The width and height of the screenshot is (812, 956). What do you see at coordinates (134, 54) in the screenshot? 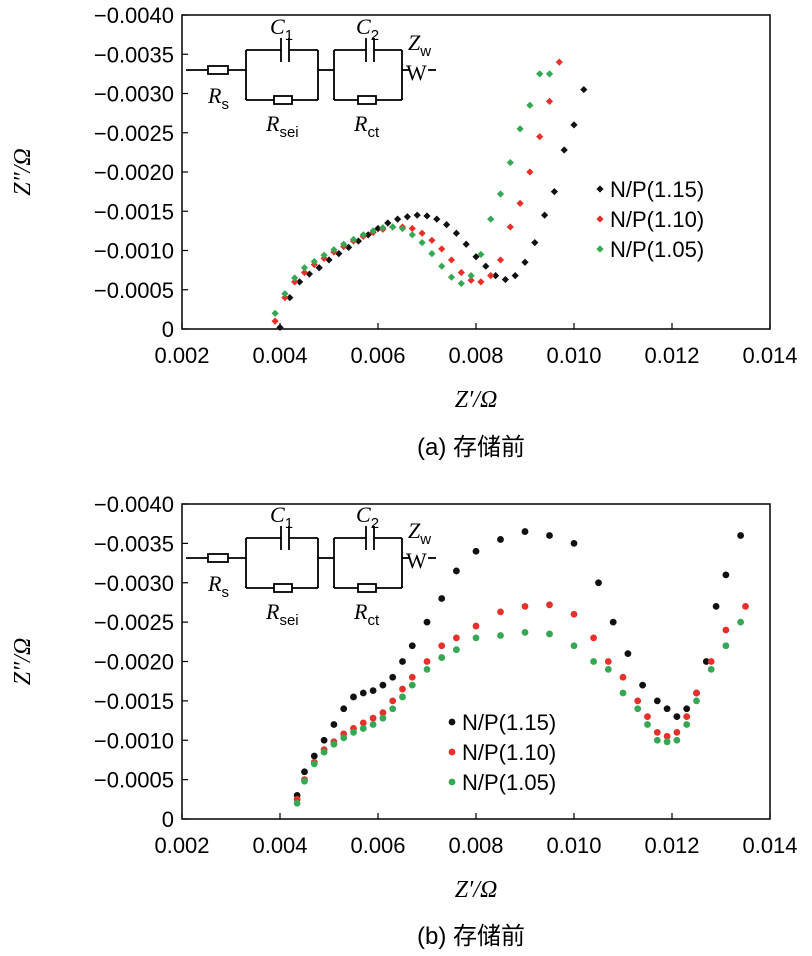
I see `y-tick-label: −0.0035` at bounding box center [134, 54].